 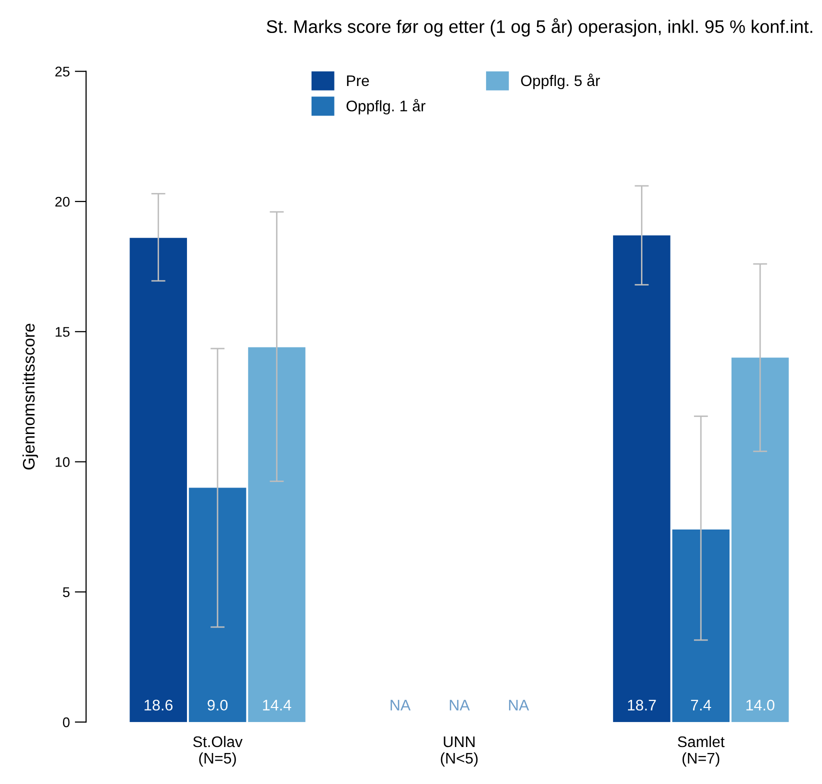 I want to click on y-tick-label: 20, so click(x=62, y=201).